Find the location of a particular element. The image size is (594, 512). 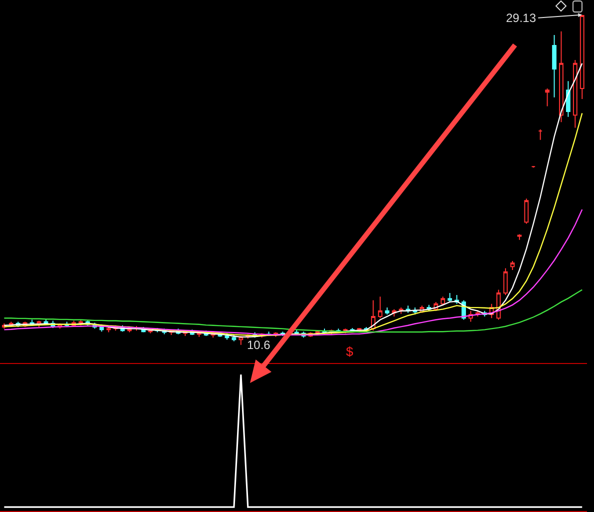

annotation: 29.13 is located at coordinates (521, 18).